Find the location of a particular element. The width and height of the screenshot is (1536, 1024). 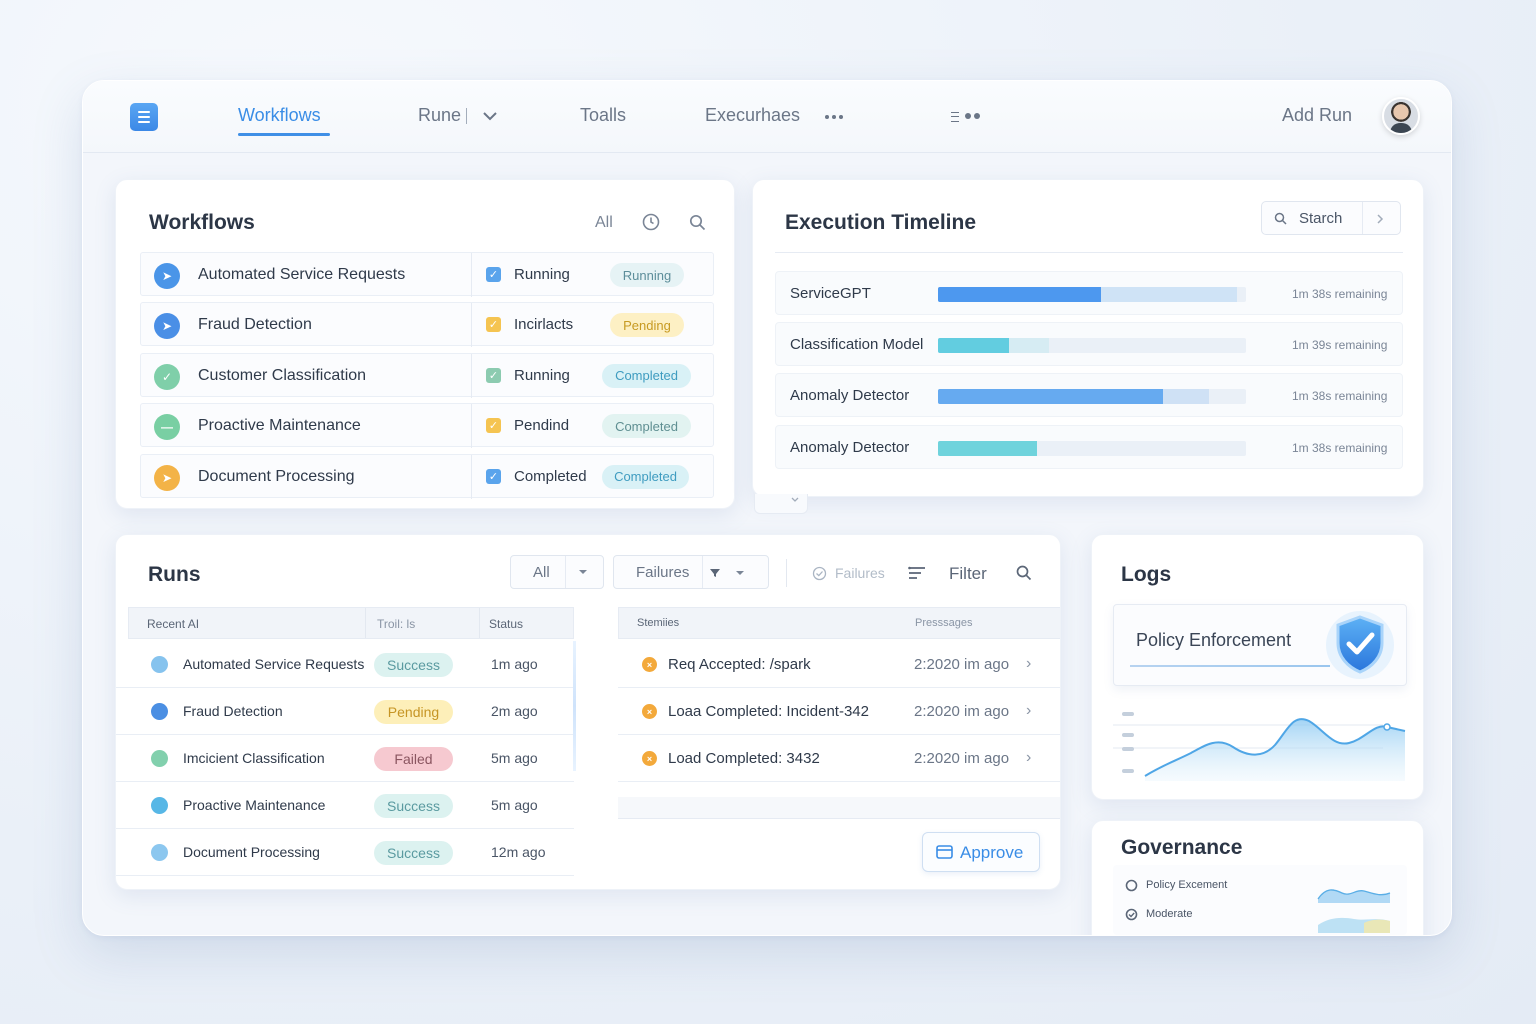

timeline-row: ServiceGPT 1m 38s remaining is located at coordinates (1089, 293).